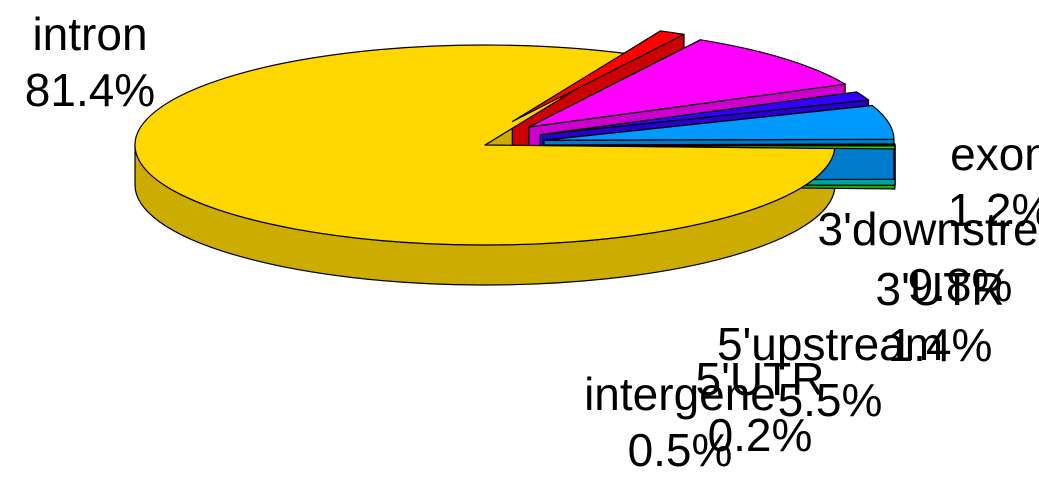 The width and height of the screenshot is (1039, 479). Describe the element at coordinates (598, 76) in the screenshot. I see `slice-top-exon` at that location.